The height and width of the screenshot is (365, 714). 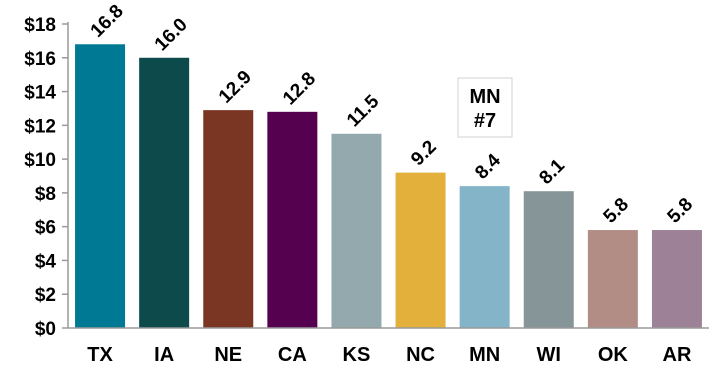 I want to click on x-category-label: KS, so click(x=357, y=354).